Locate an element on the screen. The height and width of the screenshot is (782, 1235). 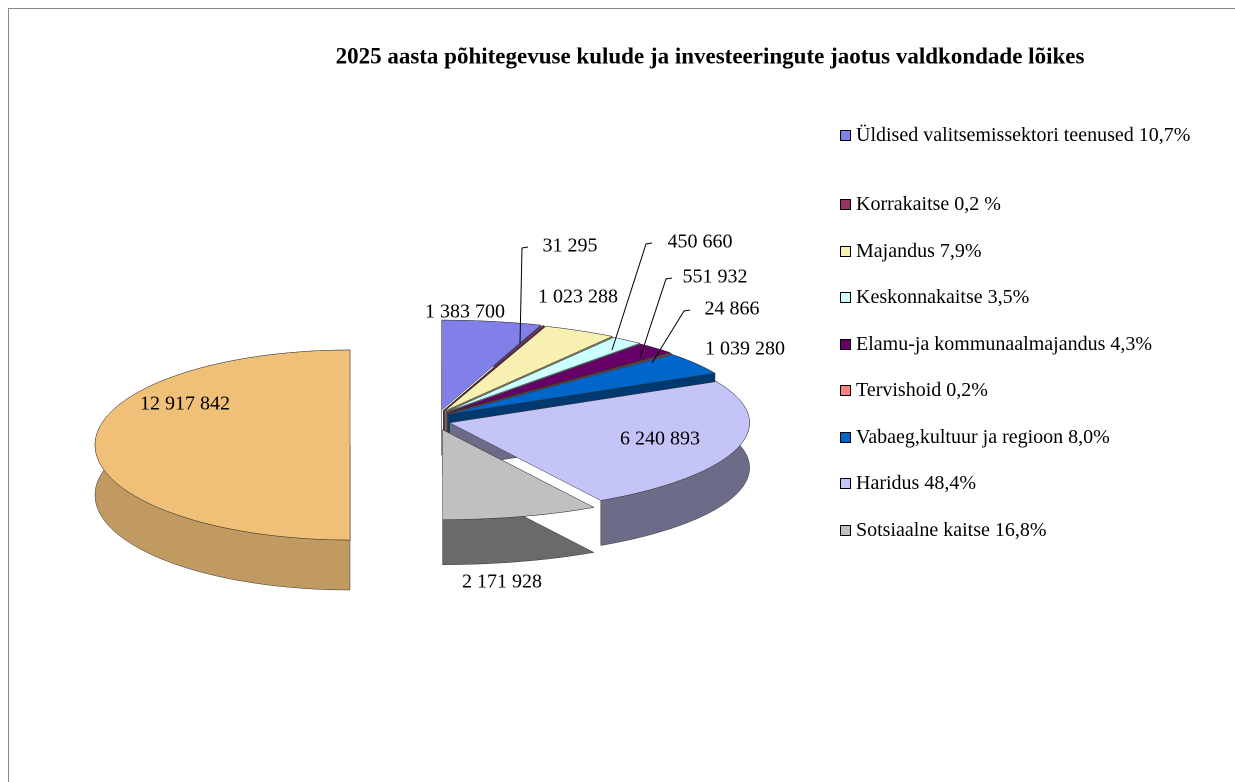
data-label: 24 866 is located at coordinates (732, 309).